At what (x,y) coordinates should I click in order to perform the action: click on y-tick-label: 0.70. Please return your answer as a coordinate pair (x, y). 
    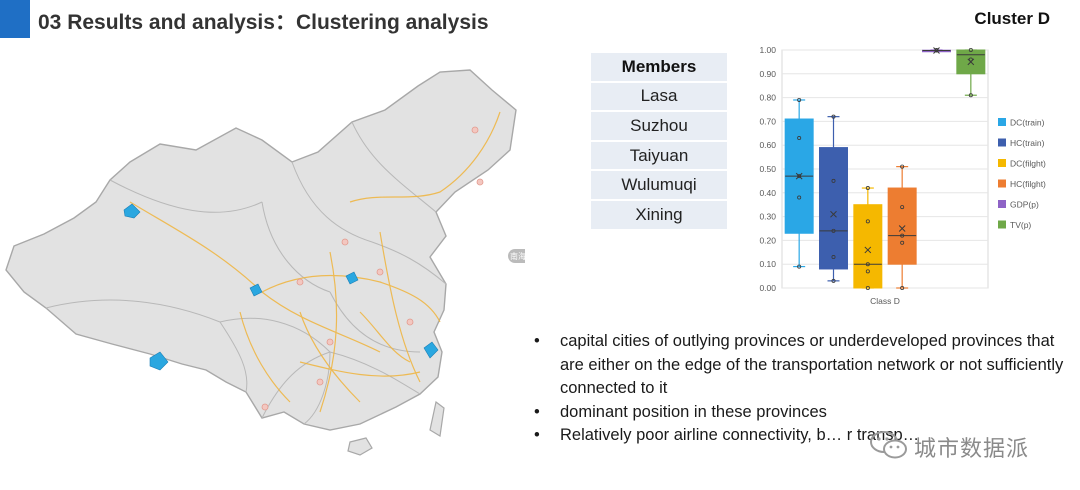
    Looking at the image, I should click on (767, 121).